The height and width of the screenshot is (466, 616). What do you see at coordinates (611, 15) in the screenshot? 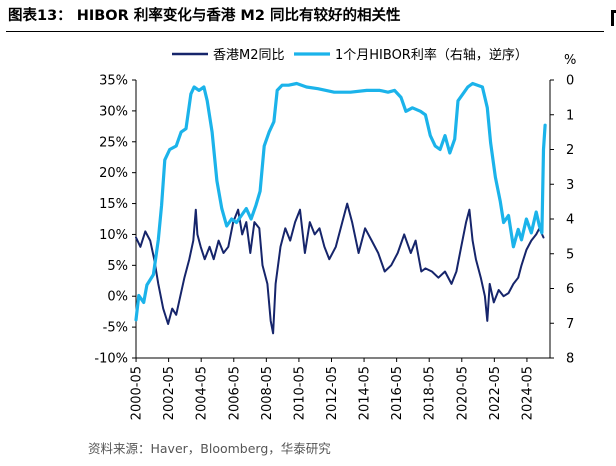
I see `next-figure-corner-mark` at bounding box center [611, 15].